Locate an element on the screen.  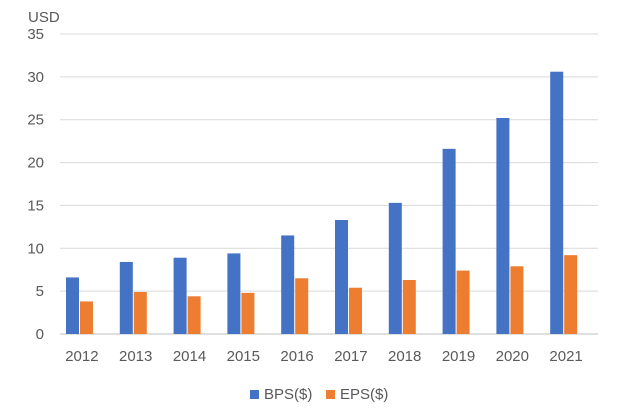
legend-swatch-bps is located at coordinates (254, 394).